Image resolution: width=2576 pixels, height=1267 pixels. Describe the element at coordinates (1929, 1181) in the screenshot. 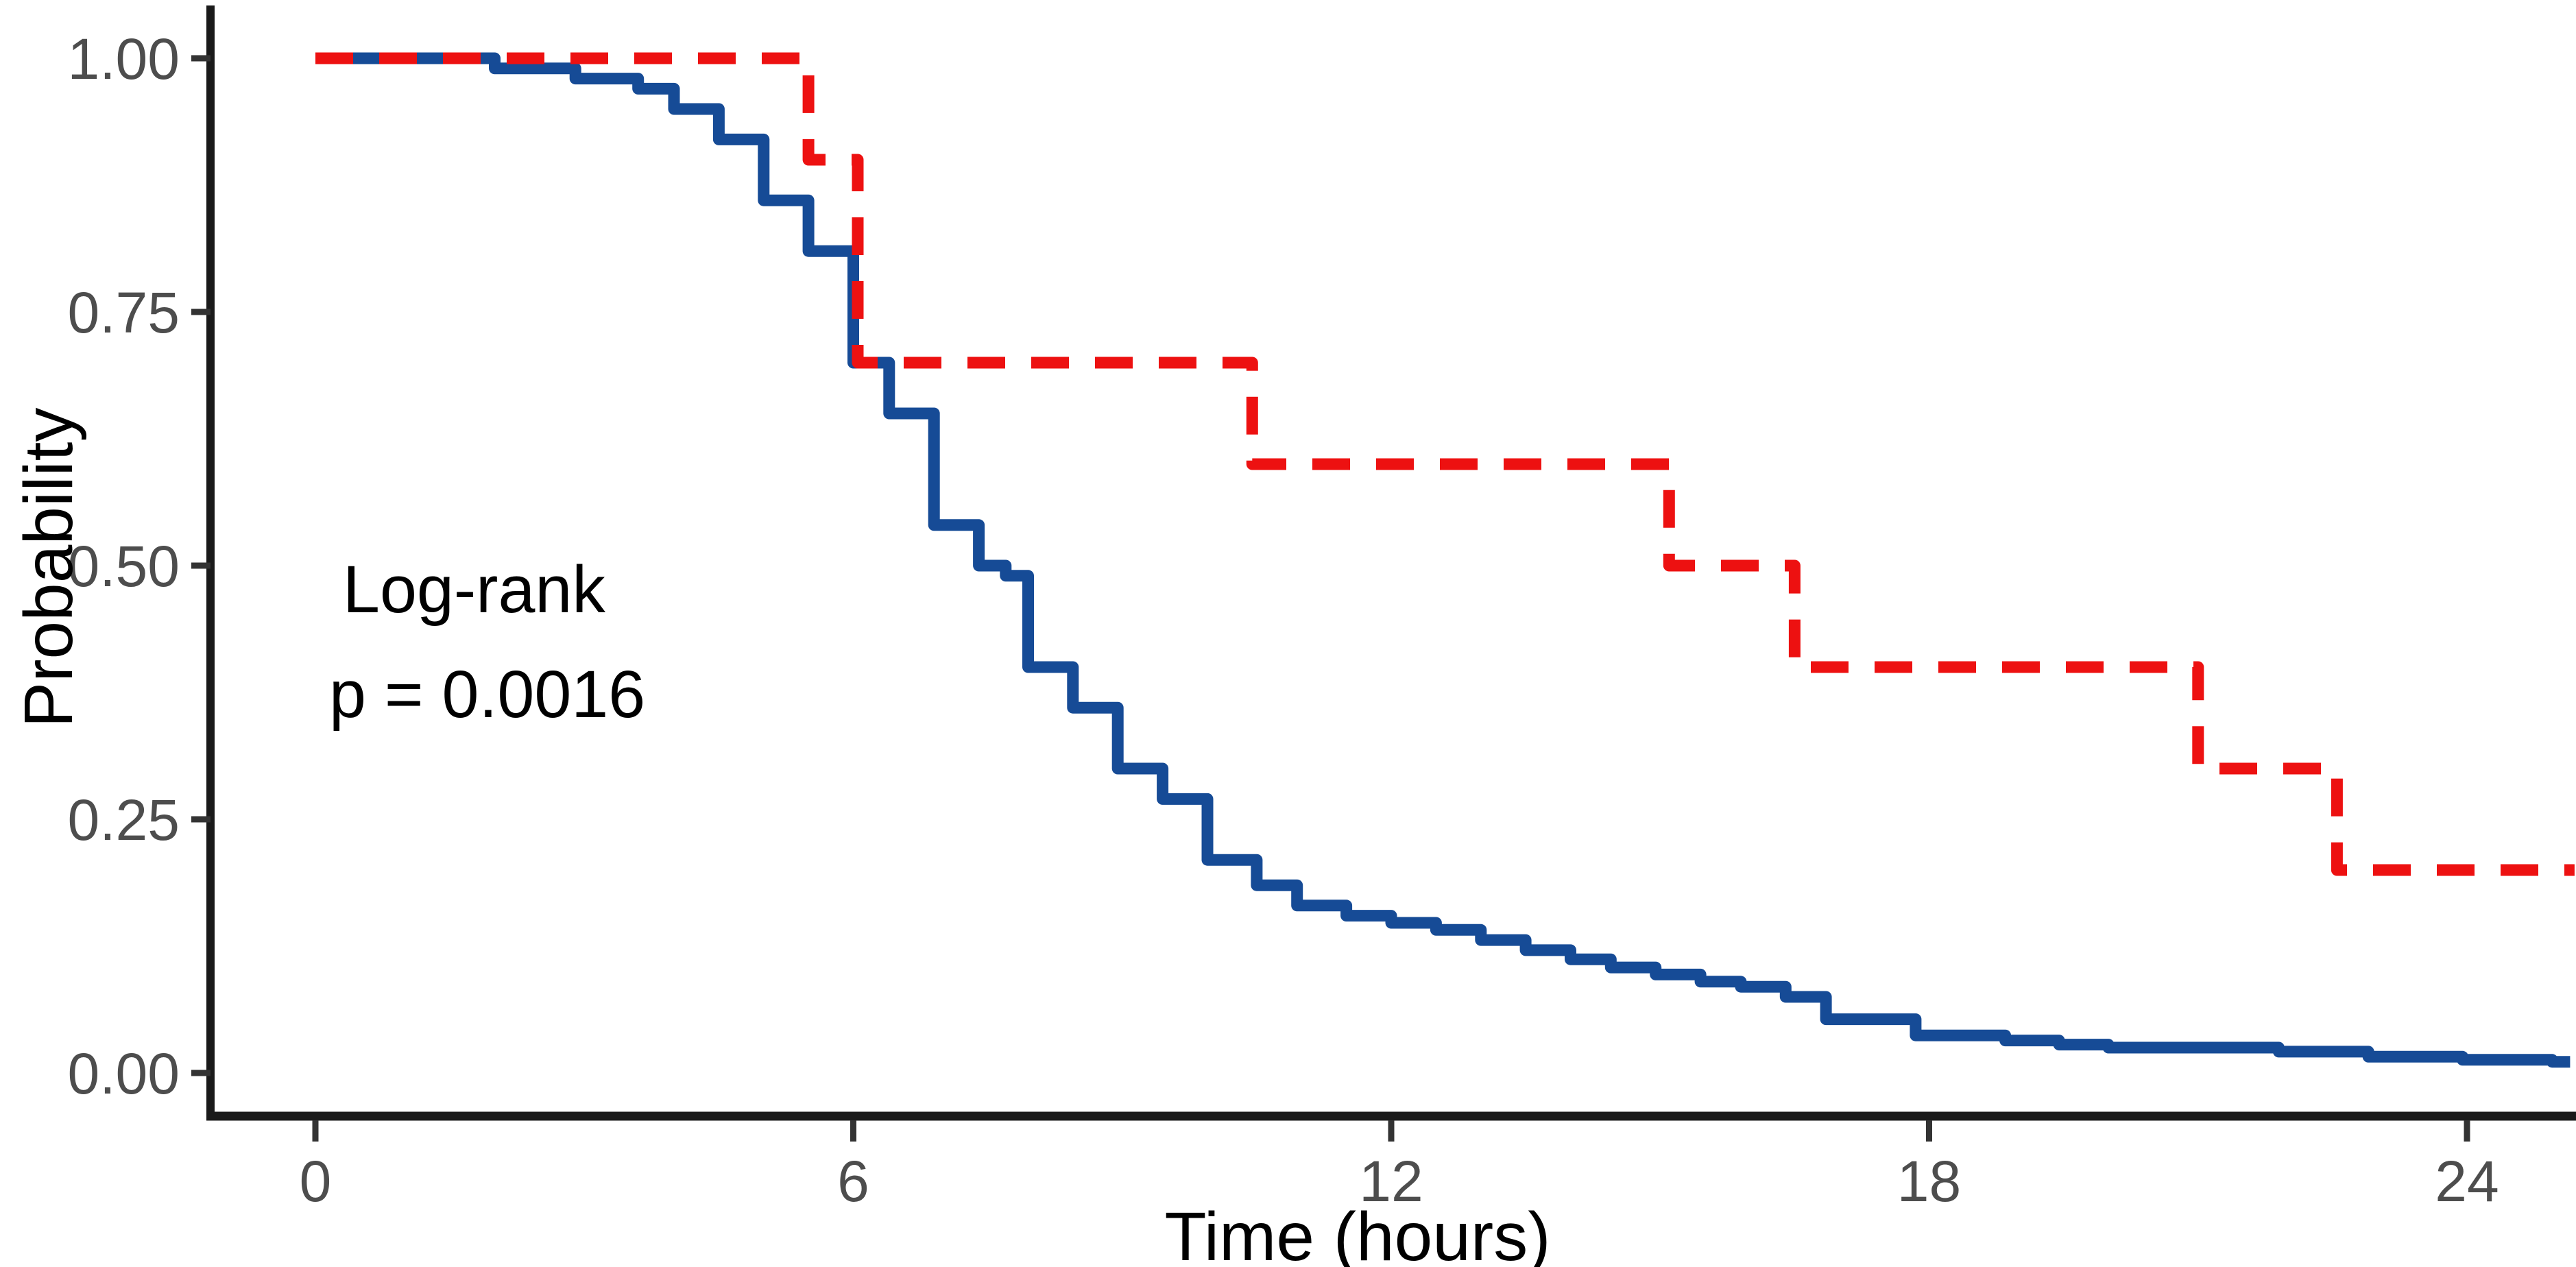

I see `x-tick-label: 18` at that location.